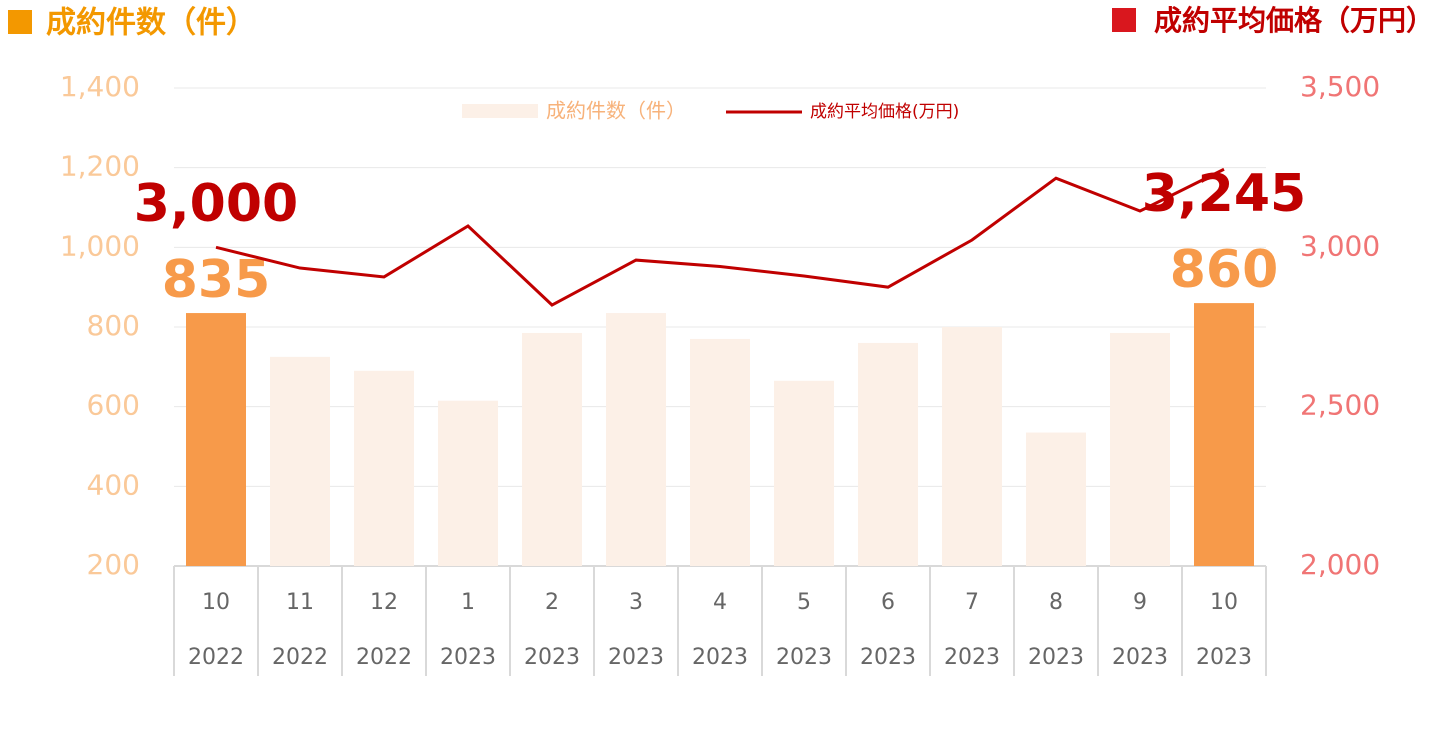  Describe the element at coordinates (113, 564) in the screenshot. I see `y-tick-label: 200` at that location.